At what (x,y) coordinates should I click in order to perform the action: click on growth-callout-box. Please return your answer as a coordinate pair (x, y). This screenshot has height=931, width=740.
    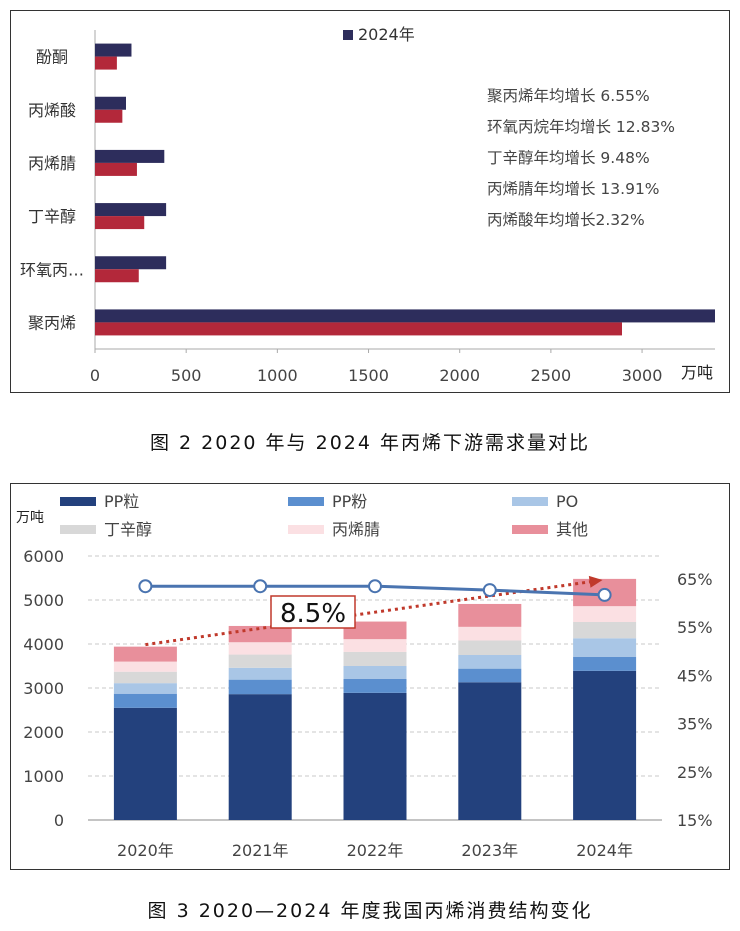
    Looking at the image, I should click on (313, 612).